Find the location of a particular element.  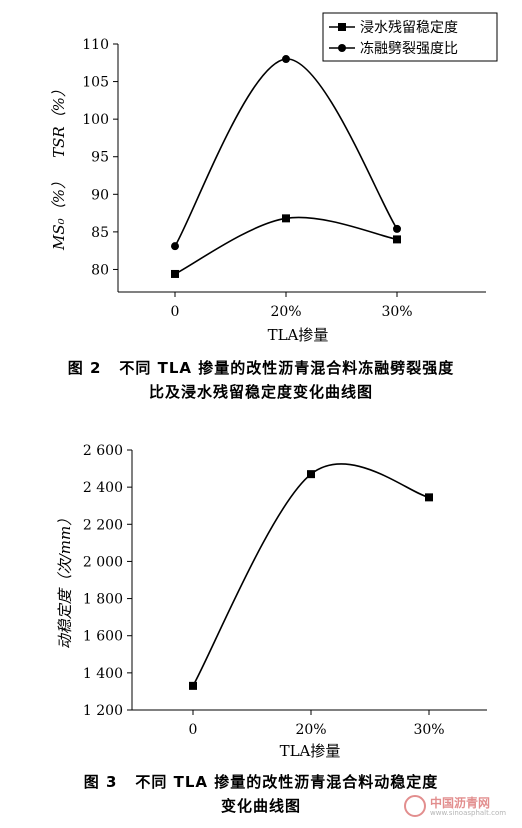

y-tick-label: 110 is located at coordinates (95, 45).